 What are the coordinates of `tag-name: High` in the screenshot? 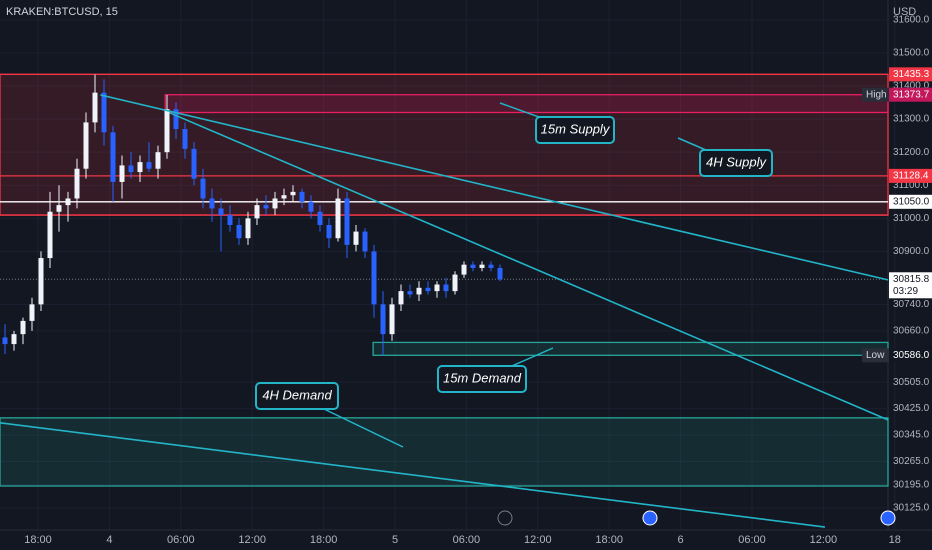 It's located at (876, 94).